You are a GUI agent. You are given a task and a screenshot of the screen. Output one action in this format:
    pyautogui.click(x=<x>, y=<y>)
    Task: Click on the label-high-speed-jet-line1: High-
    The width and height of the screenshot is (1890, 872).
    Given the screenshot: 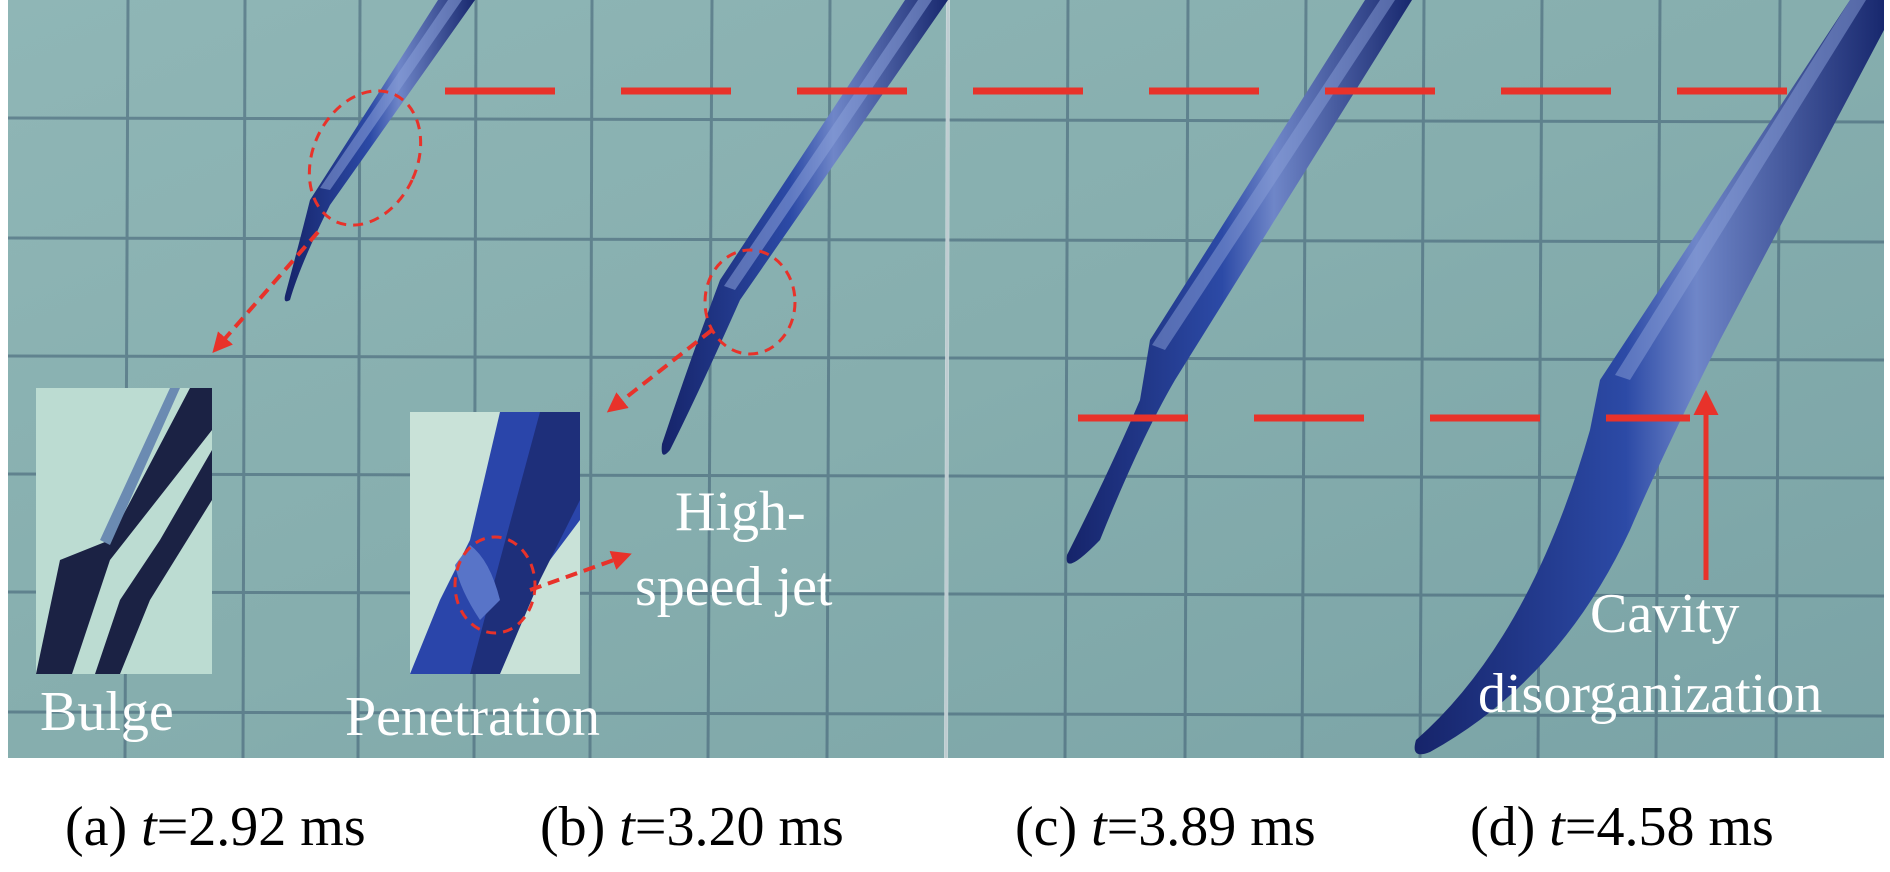 What is the action you would take?
    pyautogui.click(x=740, y=512)
    